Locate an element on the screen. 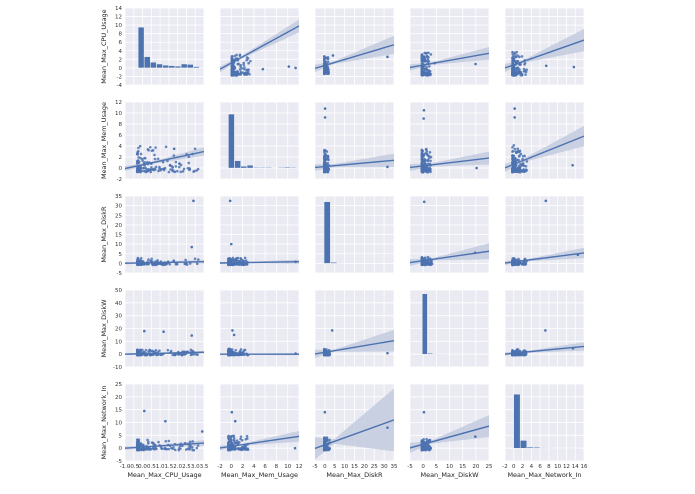  panel-r1-c4 is located at coordinates (544, 140).